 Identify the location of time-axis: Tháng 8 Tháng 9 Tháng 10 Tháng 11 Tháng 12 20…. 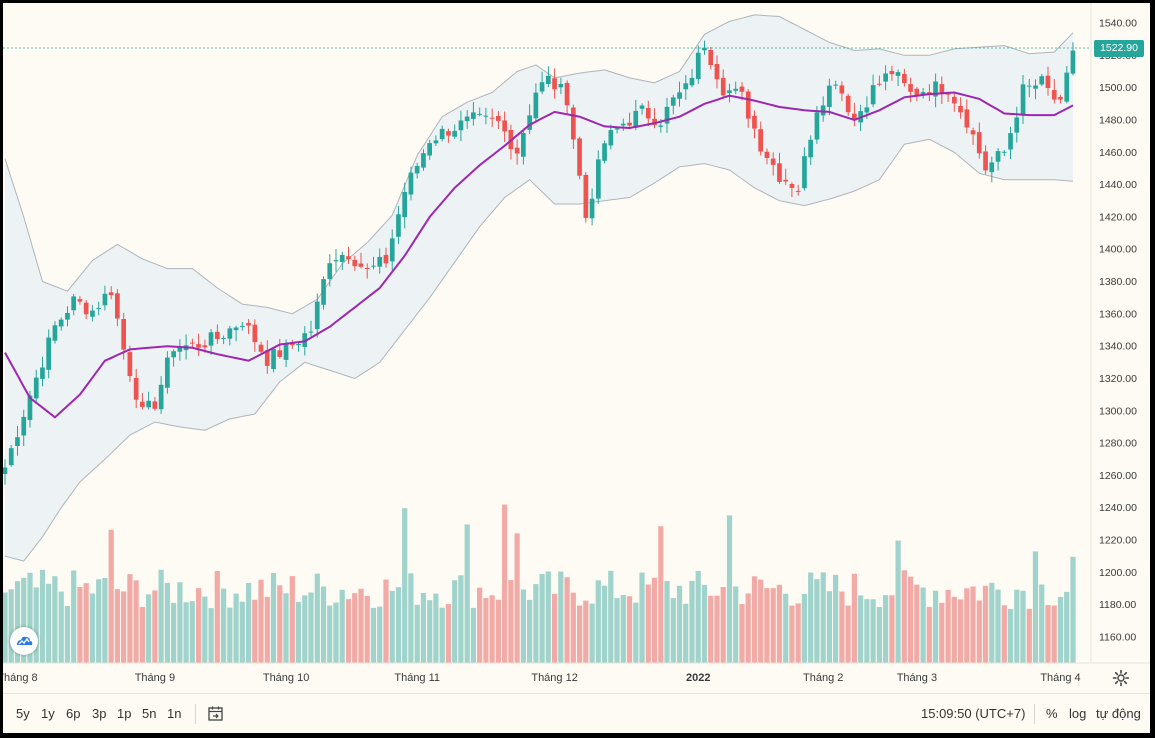
(542, 678).